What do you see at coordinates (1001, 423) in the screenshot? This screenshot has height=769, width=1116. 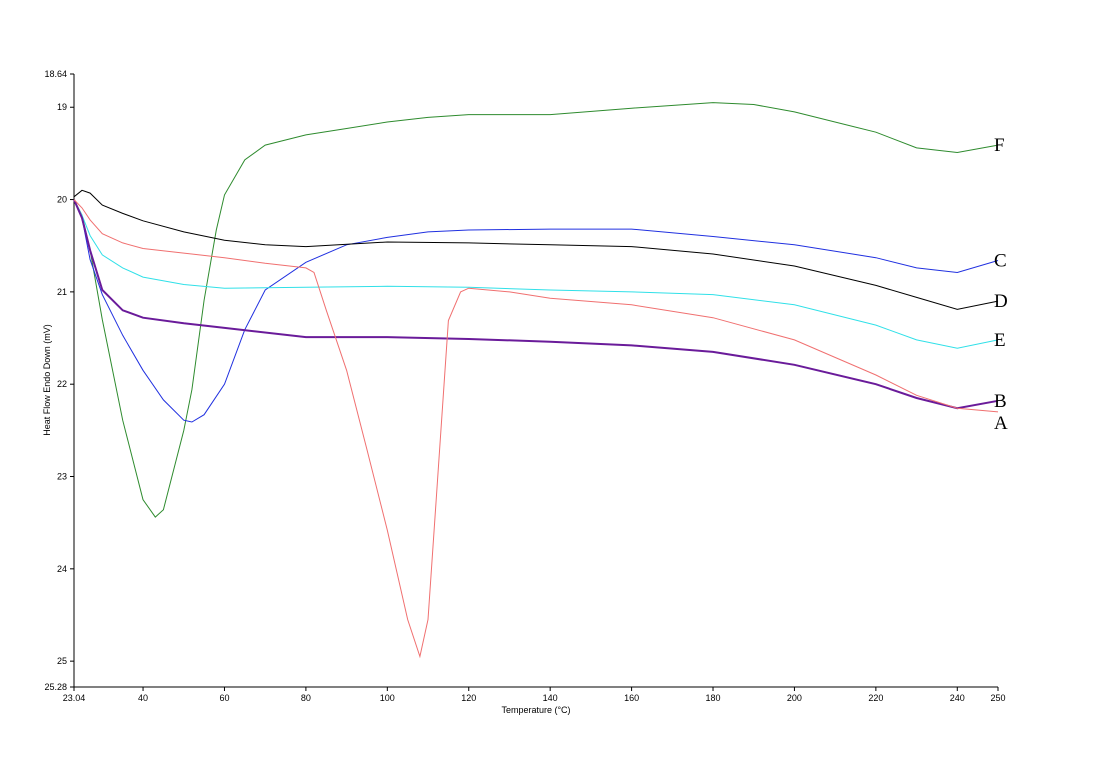 I see `series-label: A` at bounding box center [1001, 423].